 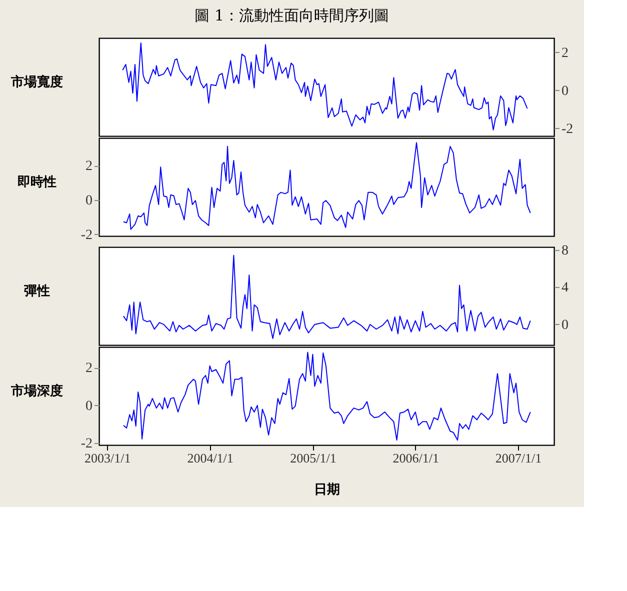 What do you see at coordinates (565, 288) in the screenshot?
I see `y2-tick-label: 4` at bounding box center [565, 288].